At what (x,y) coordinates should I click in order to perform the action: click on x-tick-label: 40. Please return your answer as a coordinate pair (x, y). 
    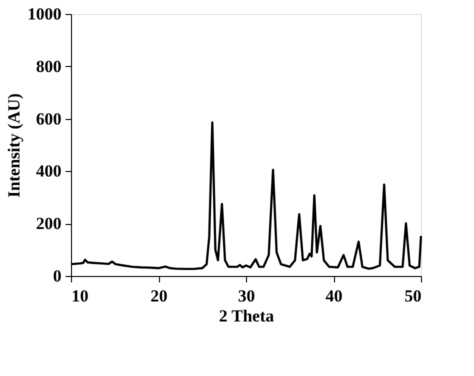
    Looking at the image, I should click on (334, 296).